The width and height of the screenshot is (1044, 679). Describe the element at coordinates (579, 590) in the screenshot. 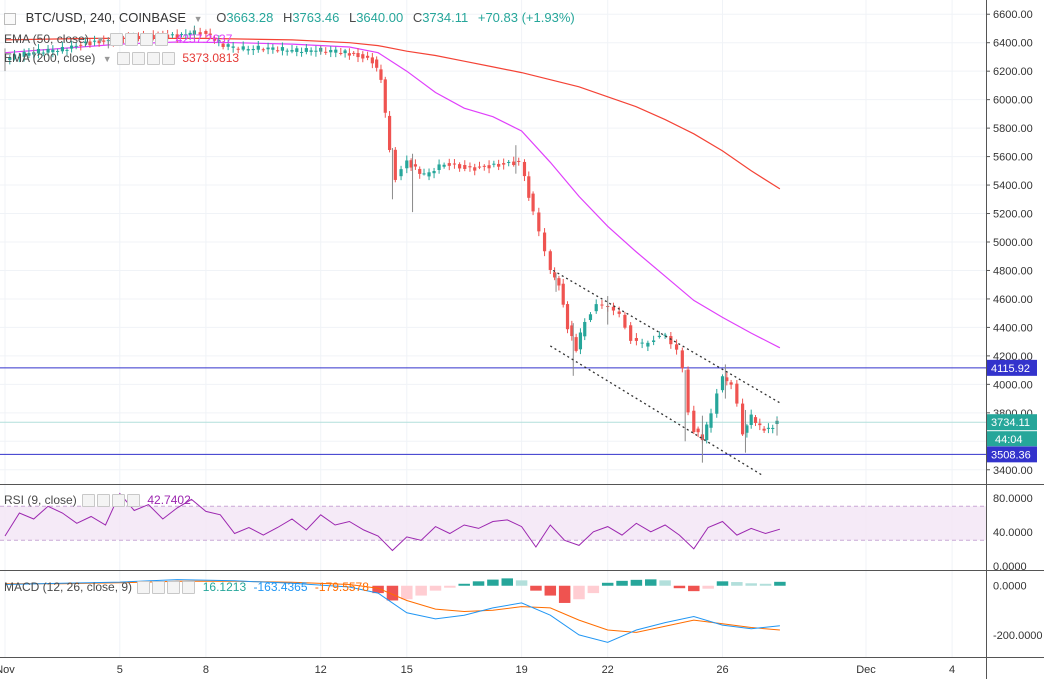

I see `macd-histogram` at that location.